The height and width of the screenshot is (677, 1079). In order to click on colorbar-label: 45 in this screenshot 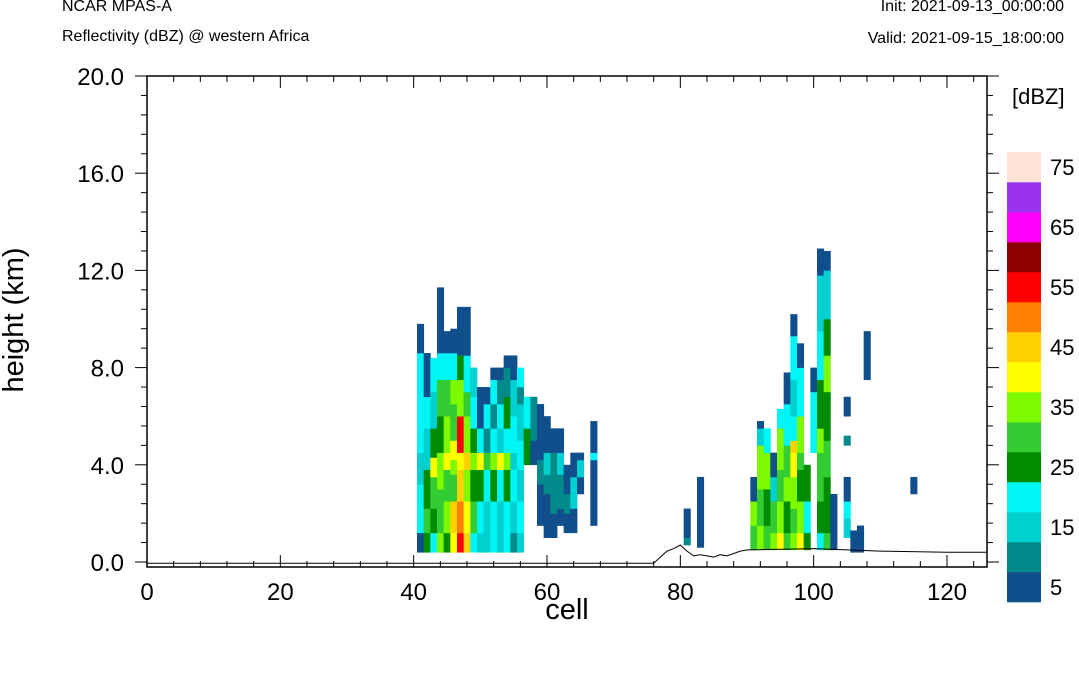, I will do `click(1062, 347)`.